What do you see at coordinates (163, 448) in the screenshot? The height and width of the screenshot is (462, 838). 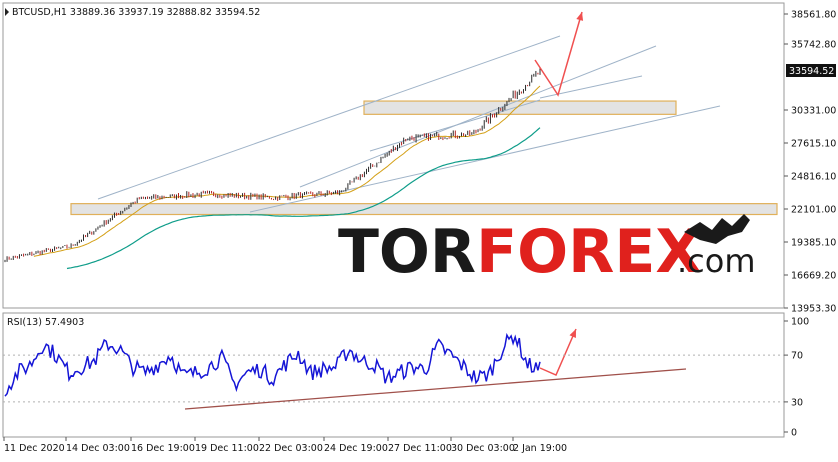 I see `time-tick-label: 16 Dec 19:00` at bounding box center [163, 448].